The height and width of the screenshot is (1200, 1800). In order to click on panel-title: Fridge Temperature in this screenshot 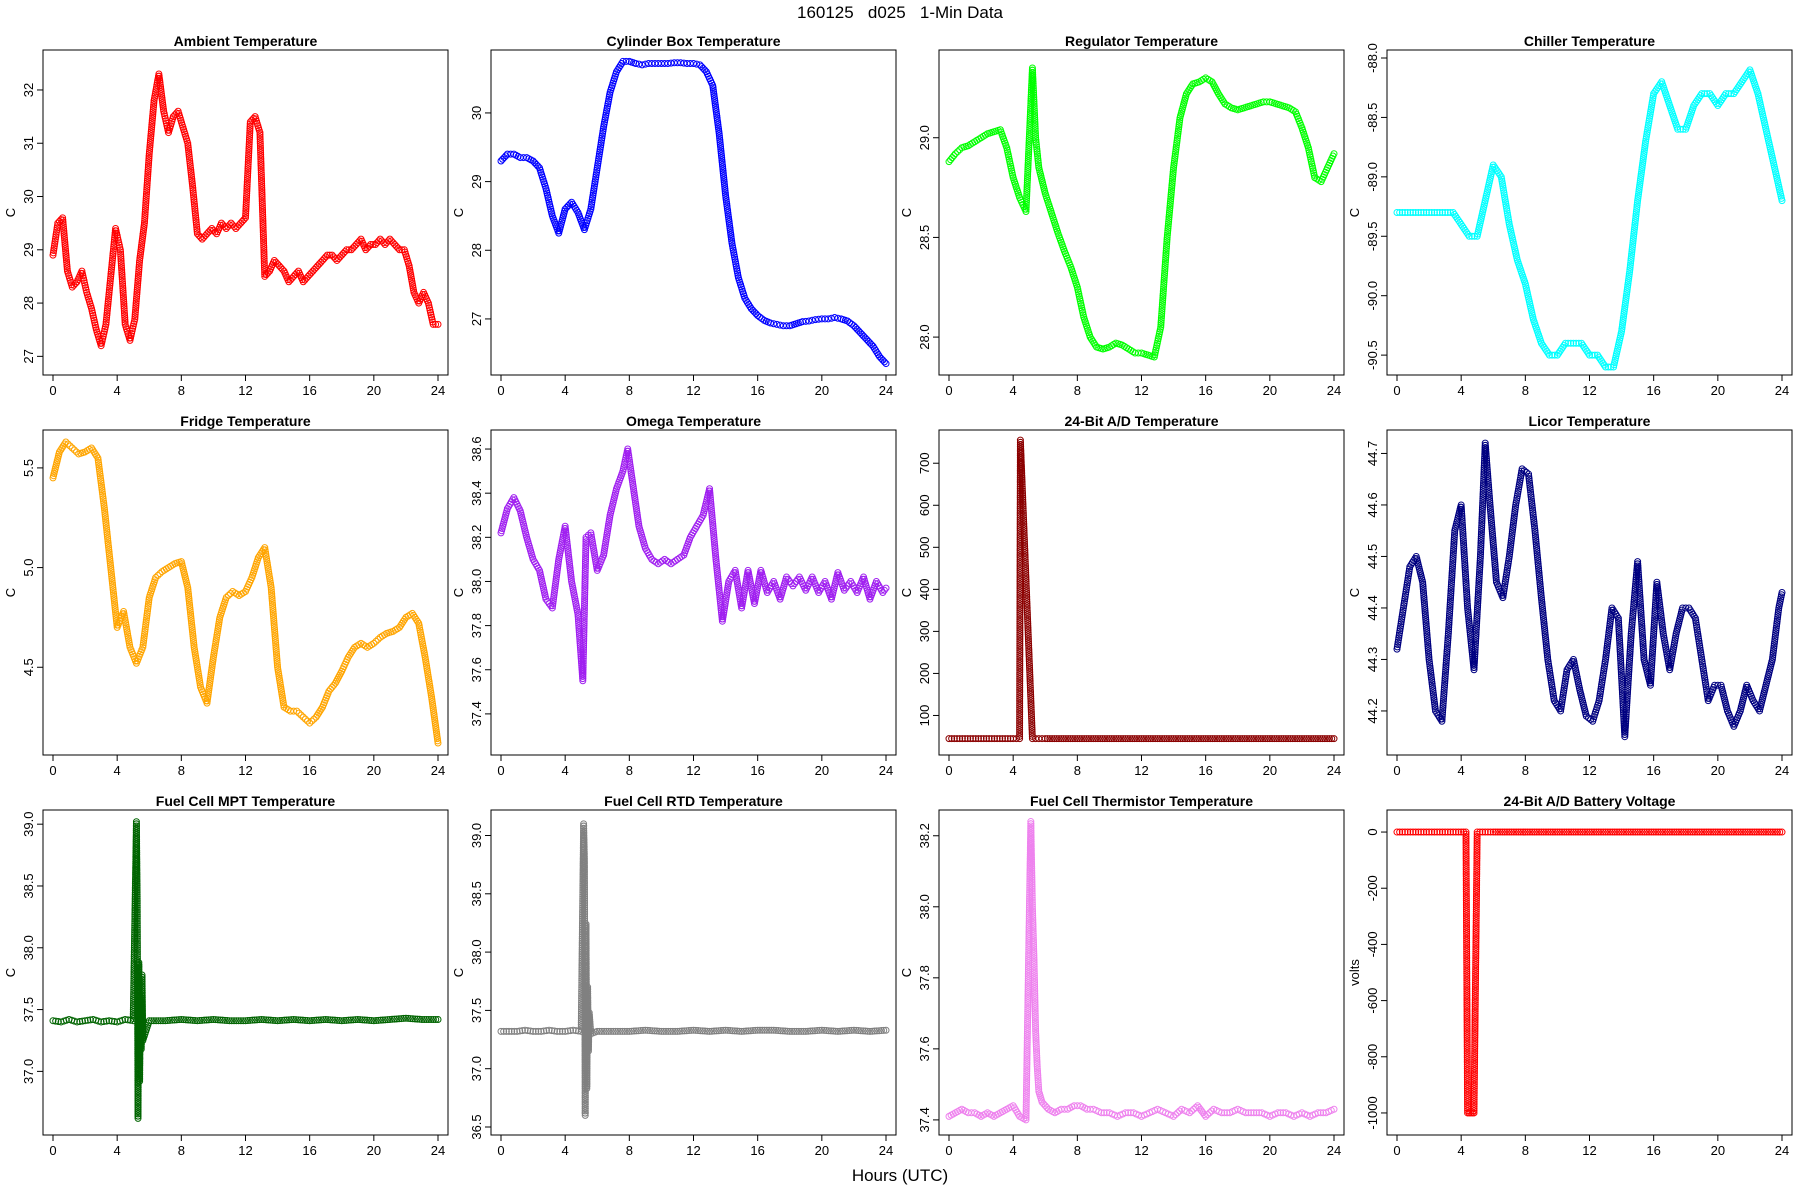, I will do `click(245, 421)`.